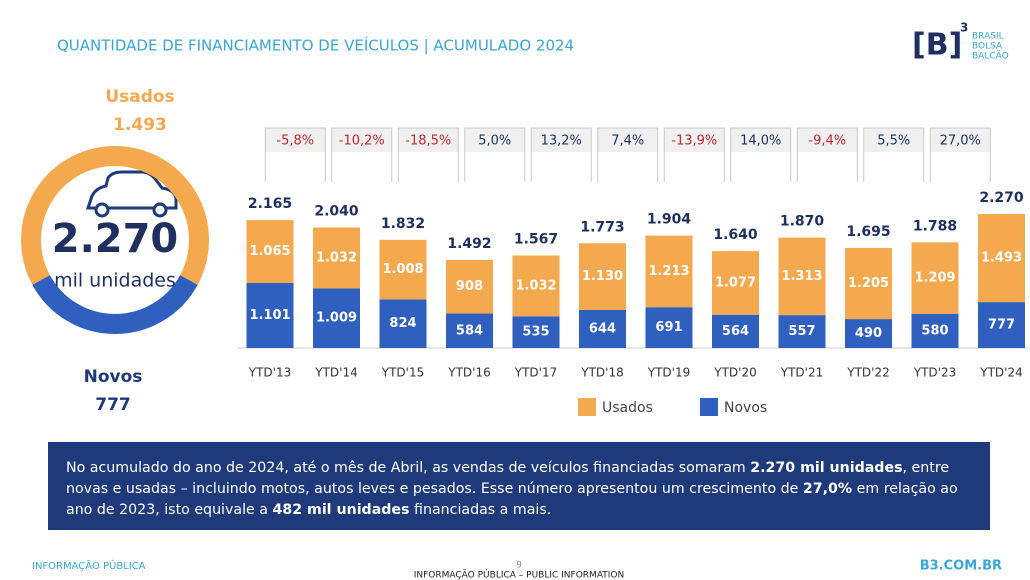 This screenshot has width=1030, height=580. I want to click on growth-label: -13,9%, so click(694, 141).